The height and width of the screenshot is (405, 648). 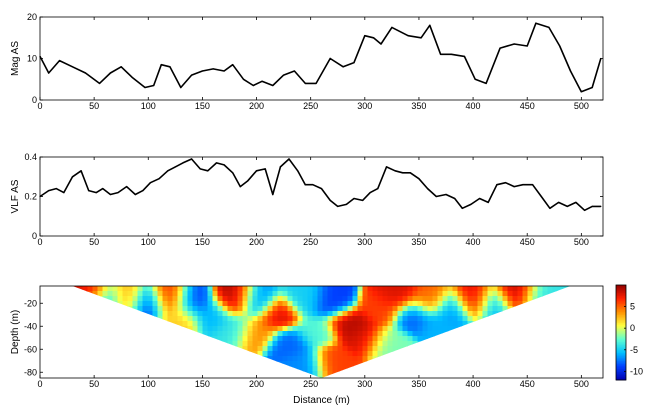 What do you see at coordinates (632, 328) in the screenshot?
I see `colorbar-tick-label: 0` at bounding box center [632, 328].